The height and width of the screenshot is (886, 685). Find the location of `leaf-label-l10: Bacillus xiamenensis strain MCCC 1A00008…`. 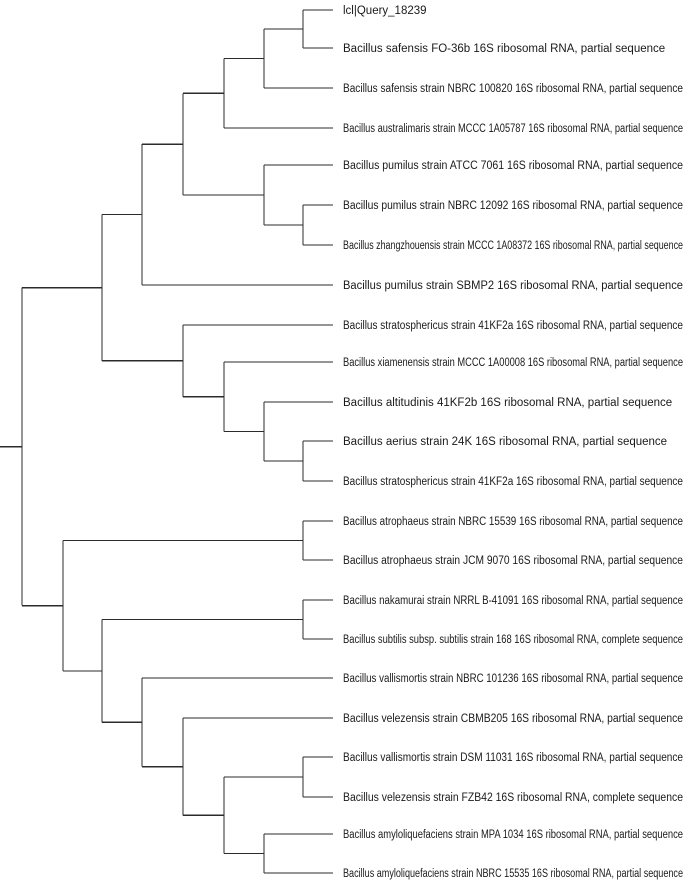

leaf-label-l10: Bacillus xiamenensis strain MCCC 1A00008… is located at coordinates (513, 363).